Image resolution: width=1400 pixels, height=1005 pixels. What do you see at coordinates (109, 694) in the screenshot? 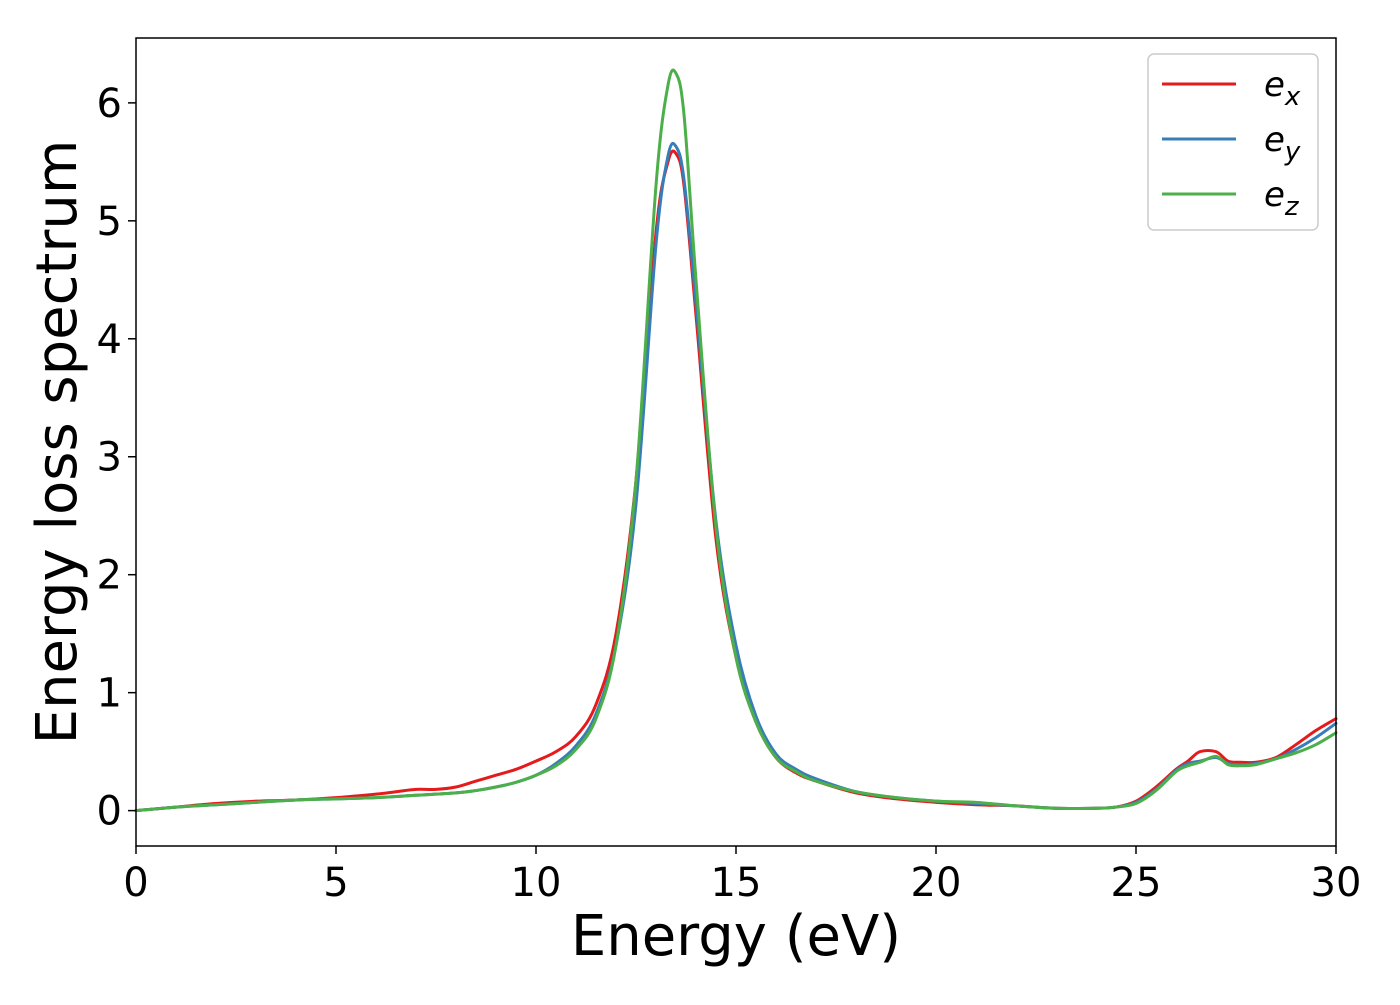
I see `y-tick-label: 1` at bounding box center [109, 694].